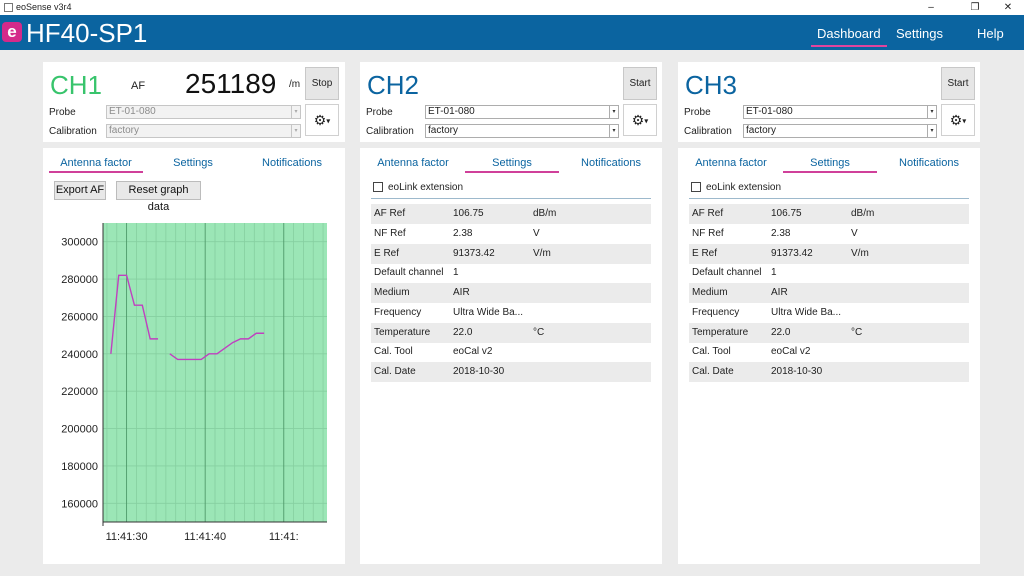 The image size is (1024, 576). What do you see at coordinates (284, 537) in the screenshot?
I see `x-tick-label: 11:41:` at bounding box center [284, 537].